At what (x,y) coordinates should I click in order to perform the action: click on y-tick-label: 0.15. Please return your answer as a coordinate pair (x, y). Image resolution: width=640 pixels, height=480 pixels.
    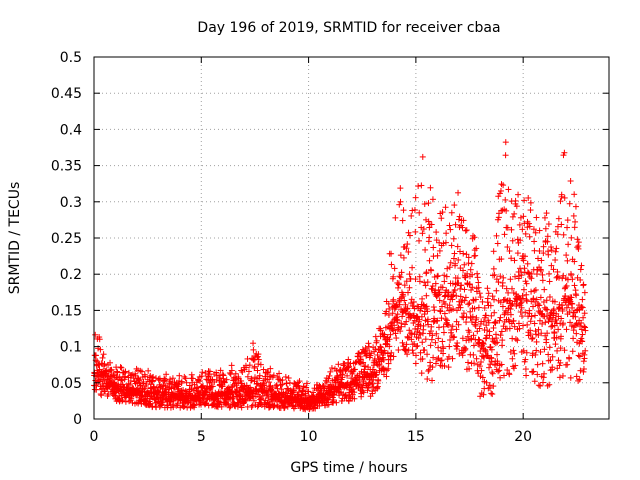
    Looking at the image, I should click on (66, 311).